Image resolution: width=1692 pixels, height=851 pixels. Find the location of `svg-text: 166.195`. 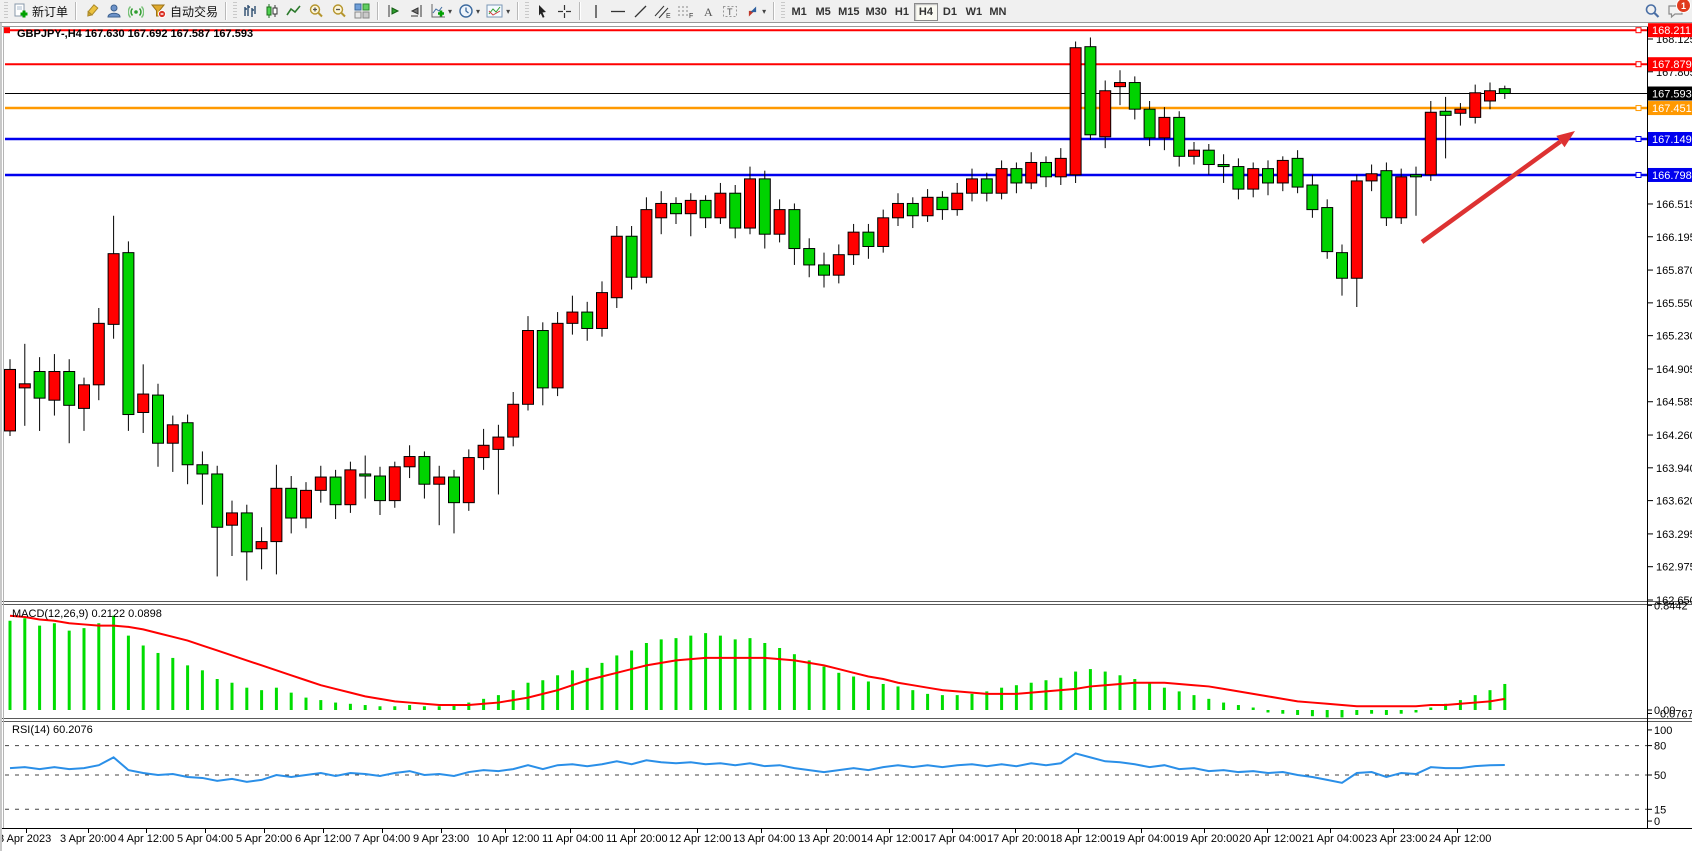

svg-text: 166.195 is located at coordinates (1674, 238).